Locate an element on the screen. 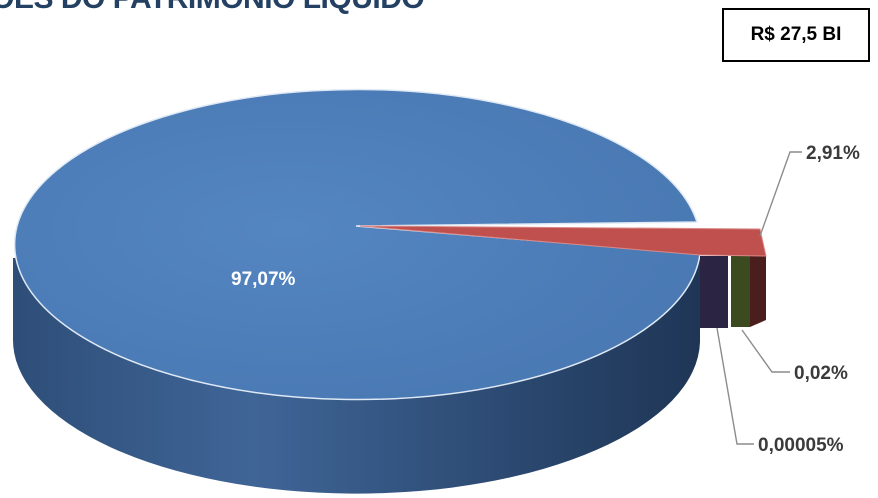 This screenshot has width=878, height=498. slice-side-green is located at coordinates (740, 291).